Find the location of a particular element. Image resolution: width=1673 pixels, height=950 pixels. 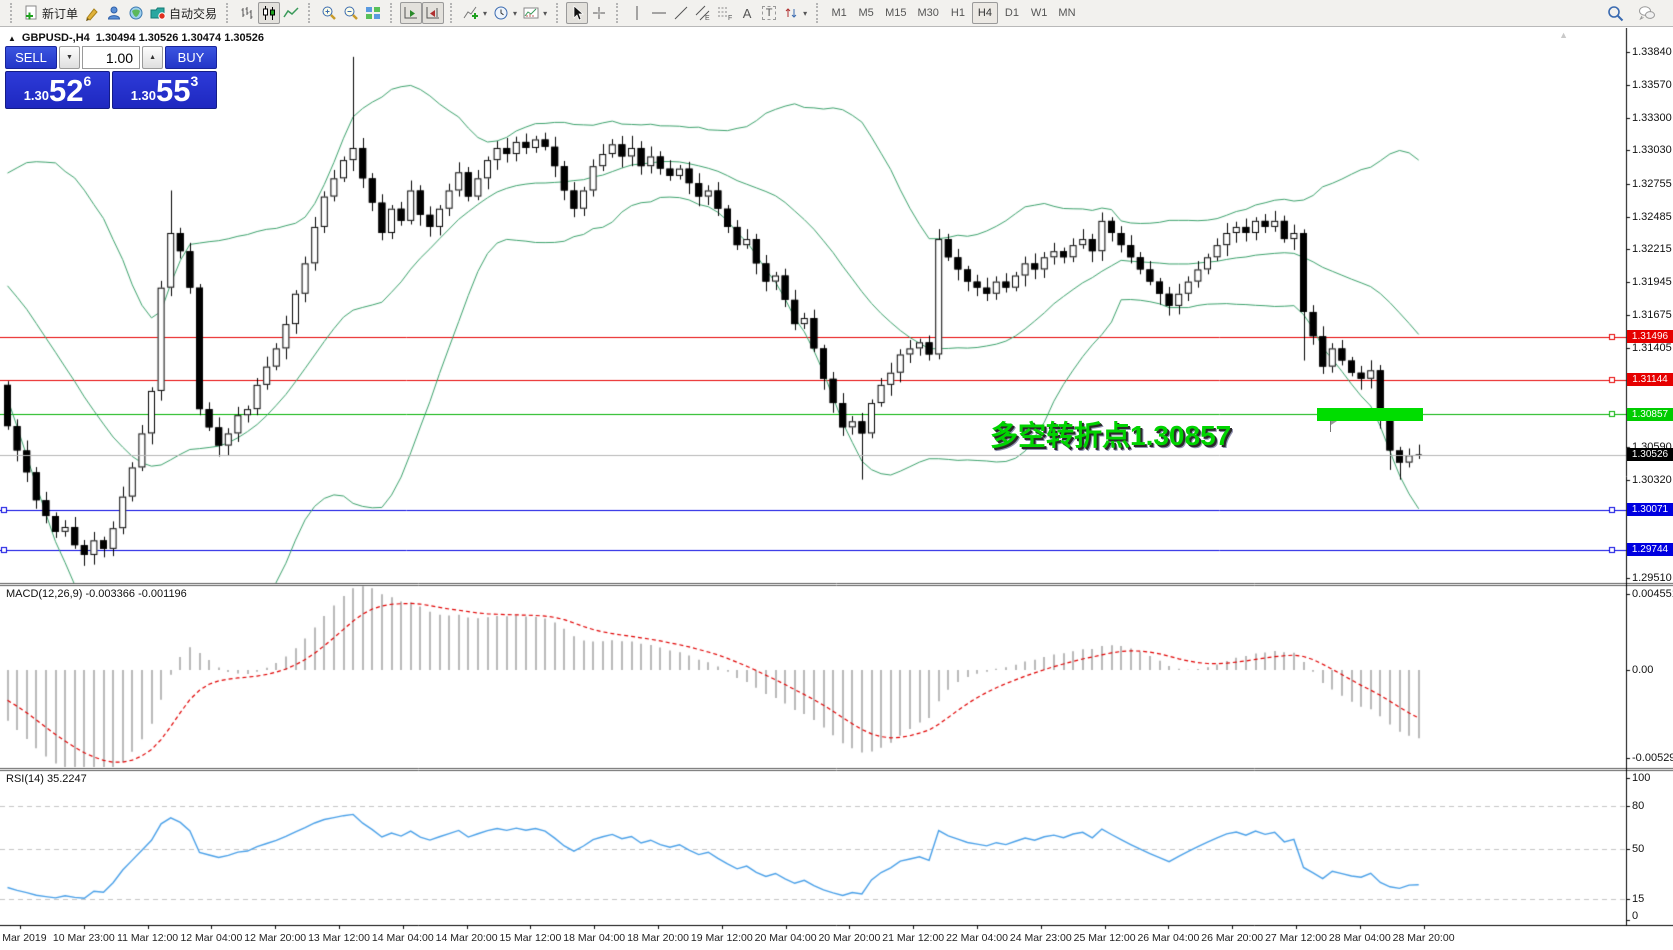

sell-button: SELL is located at coordinates (31, 57).